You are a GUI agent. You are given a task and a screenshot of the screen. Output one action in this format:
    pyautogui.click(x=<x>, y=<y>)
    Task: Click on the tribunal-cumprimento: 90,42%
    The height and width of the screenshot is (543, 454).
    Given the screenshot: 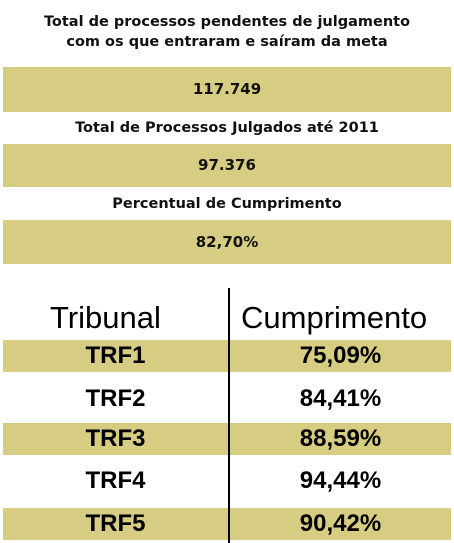 What is the action you would take?
    pyautogui.click(x=340, y=523)
    